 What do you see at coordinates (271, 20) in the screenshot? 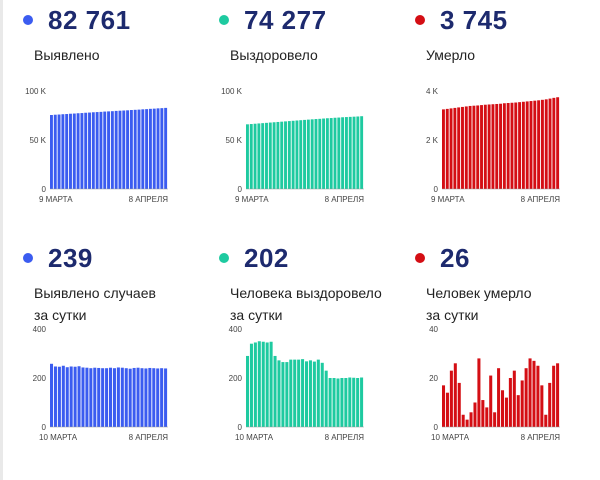
I see `stat-row: 74 277` at bounding box center [271, 20].